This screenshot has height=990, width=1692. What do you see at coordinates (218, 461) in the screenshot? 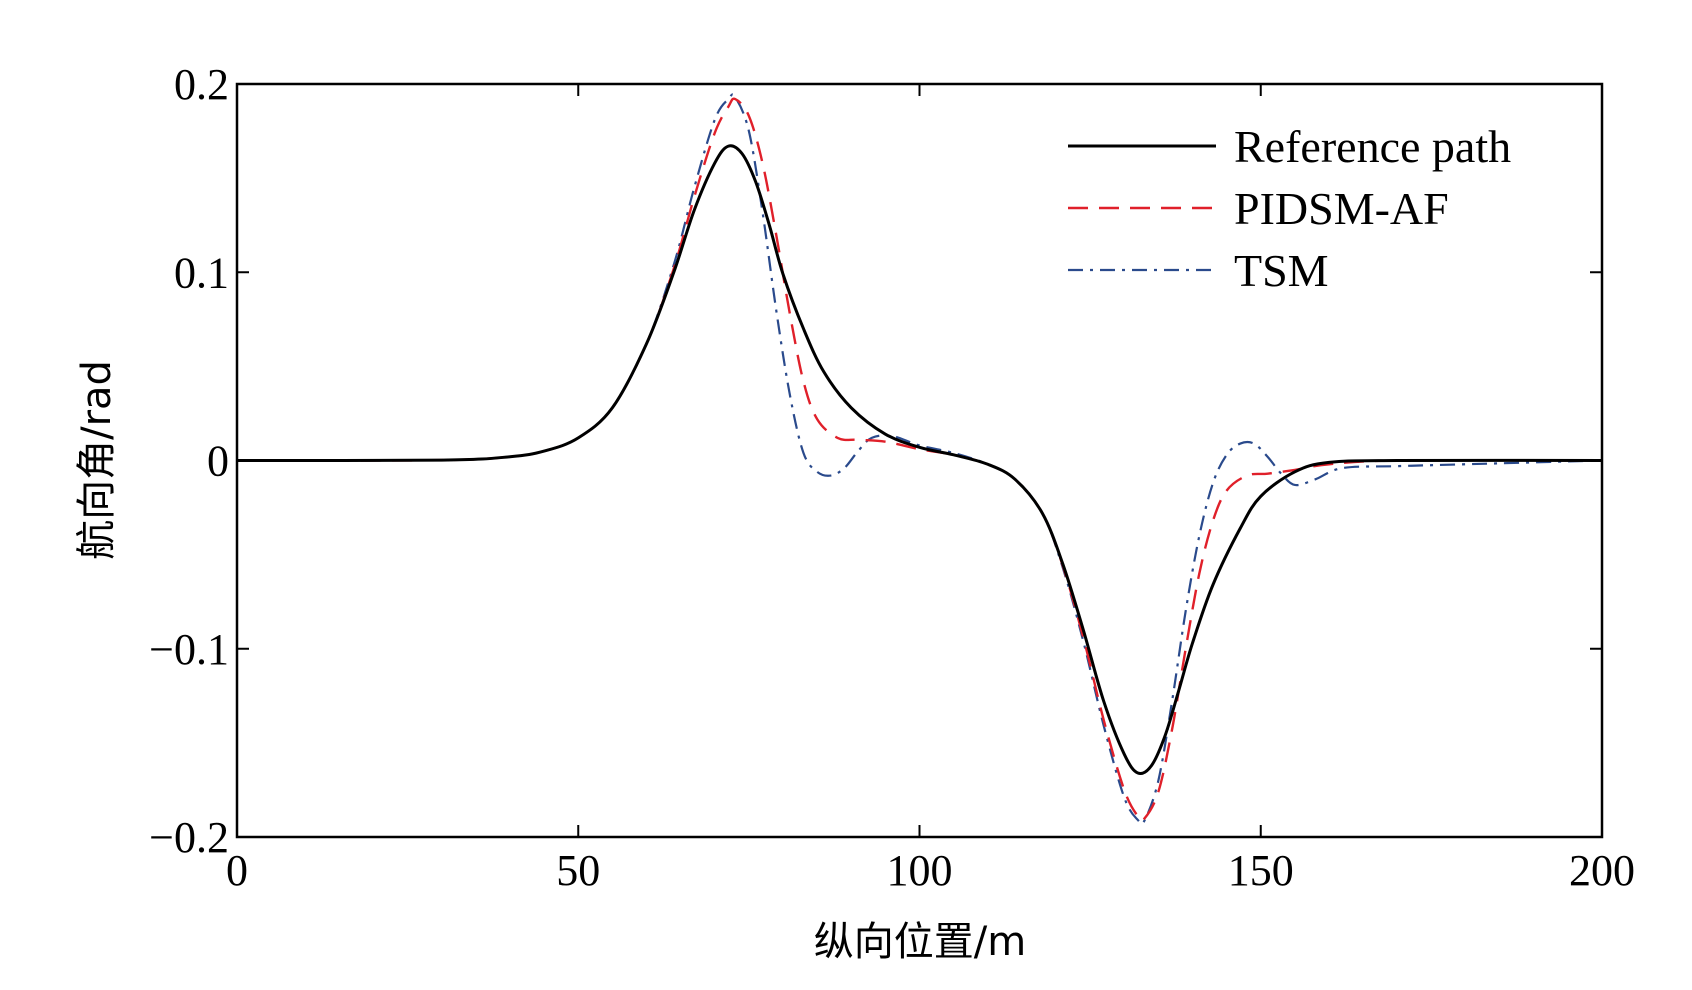
I see `y-tick-label: 0` at bounding box center [218, 461].